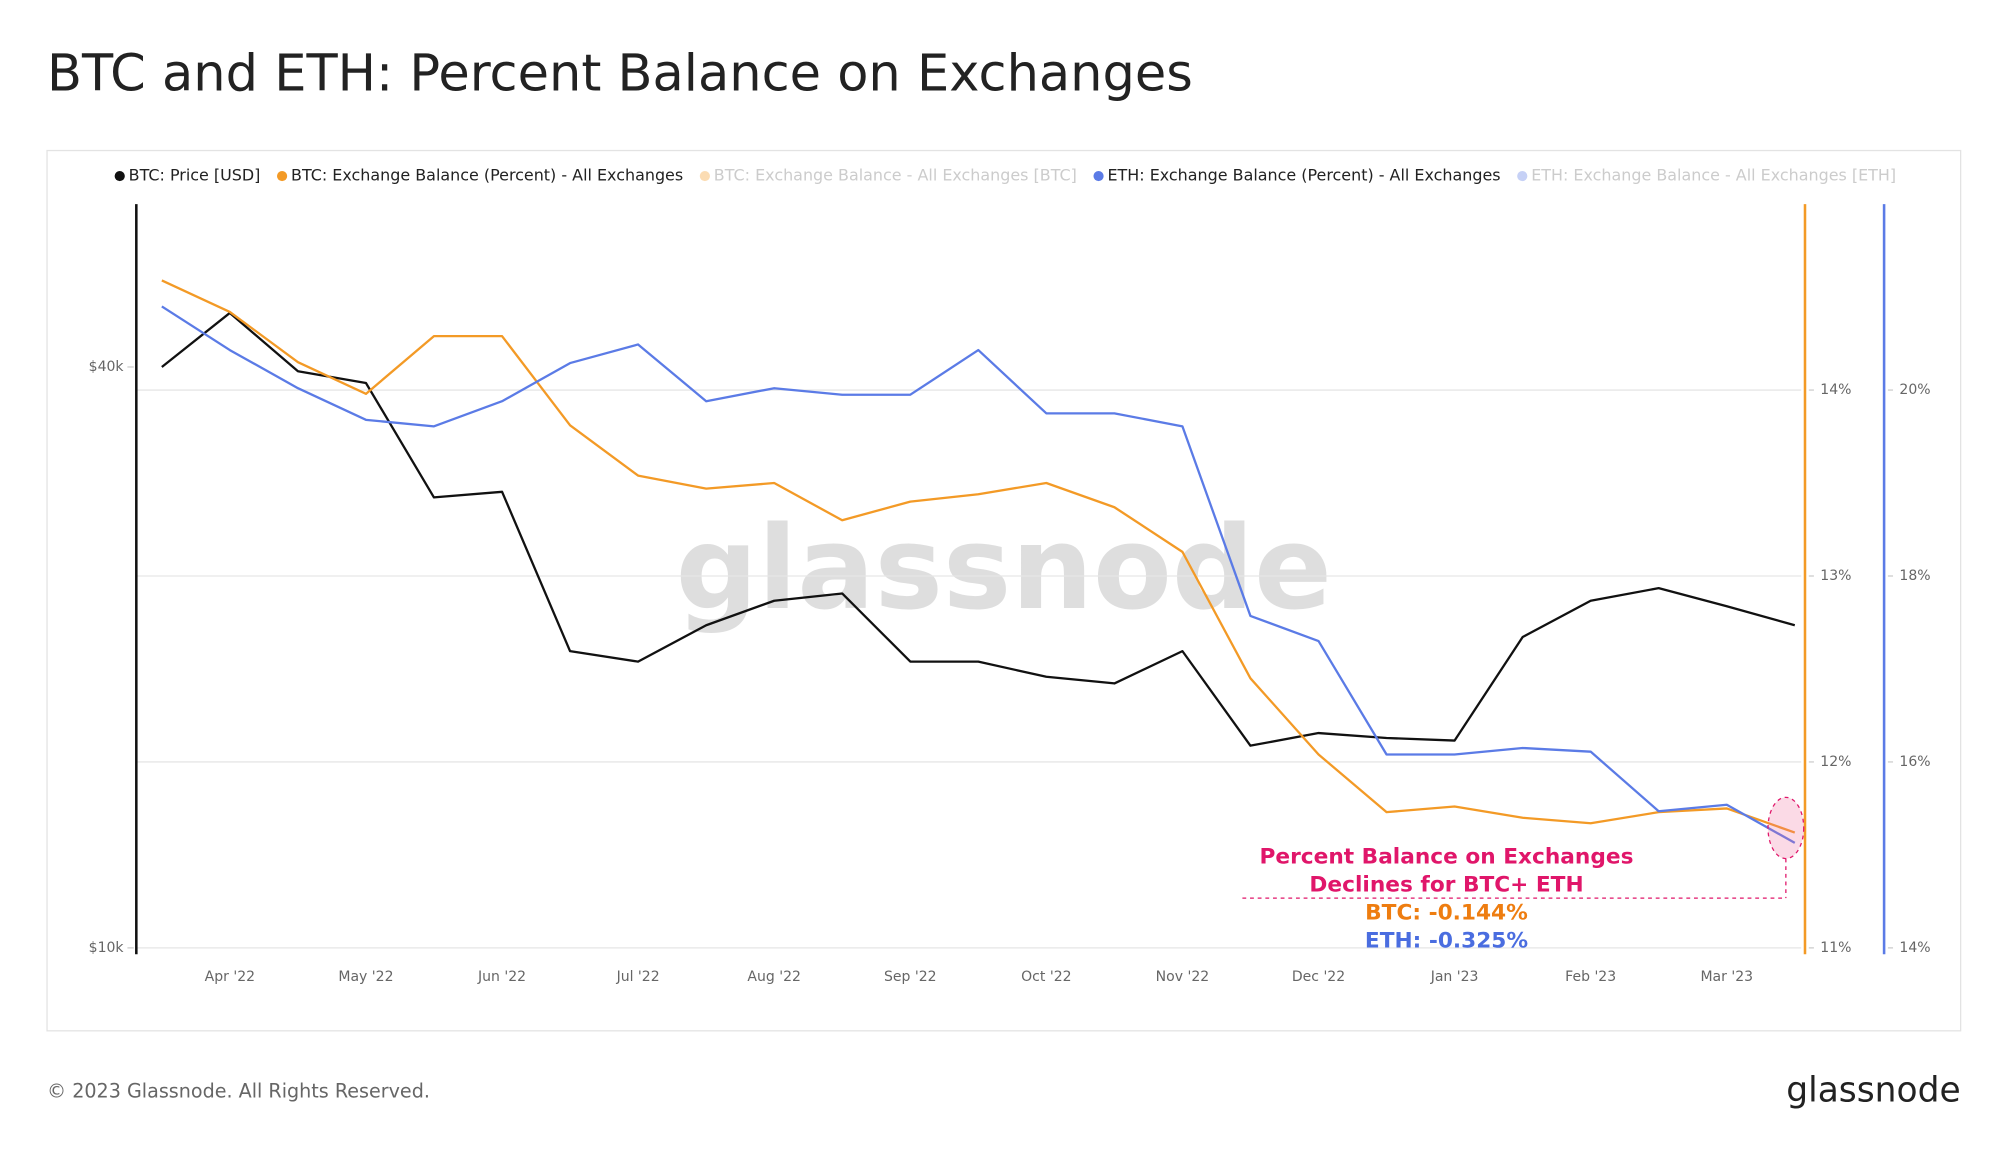  I want to click on x-tick-label: Nov '22, so click(1183, 977).